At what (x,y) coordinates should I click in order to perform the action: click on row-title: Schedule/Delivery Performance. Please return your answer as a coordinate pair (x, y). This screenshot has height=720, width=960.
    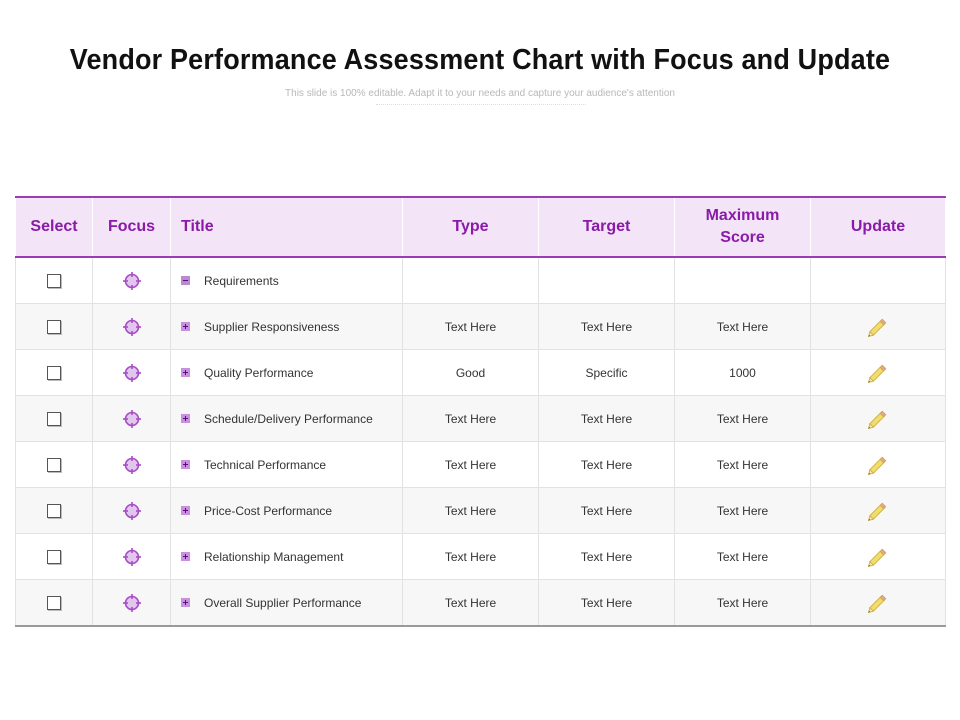
    Looking at the image, I should click on (288, 418).